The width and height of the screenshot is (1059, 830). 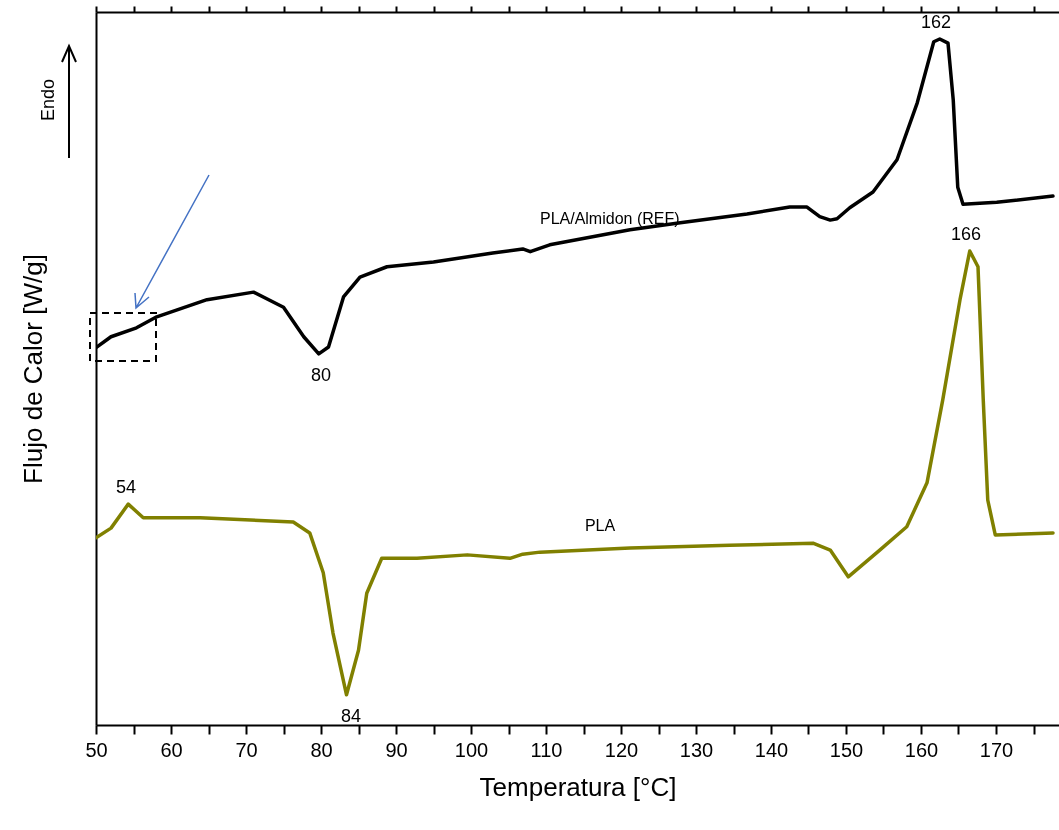 What do you see at coordinates (771, 749) in the screenshot?
I see `x-tick-label: 140` at bounding box center [771, 749].